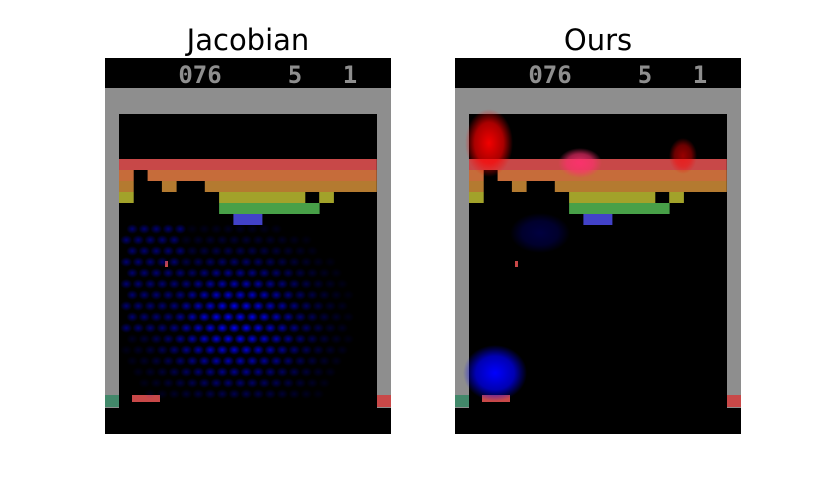  Describe the element at coordinates (384, 248) in the screenshot. I see `jacobian-right-wall` at that location.